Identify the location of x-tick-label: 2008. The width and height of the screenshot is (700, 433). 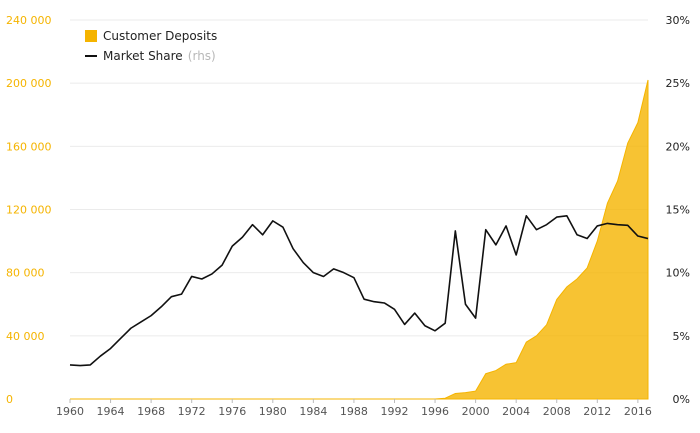
(557, 411).